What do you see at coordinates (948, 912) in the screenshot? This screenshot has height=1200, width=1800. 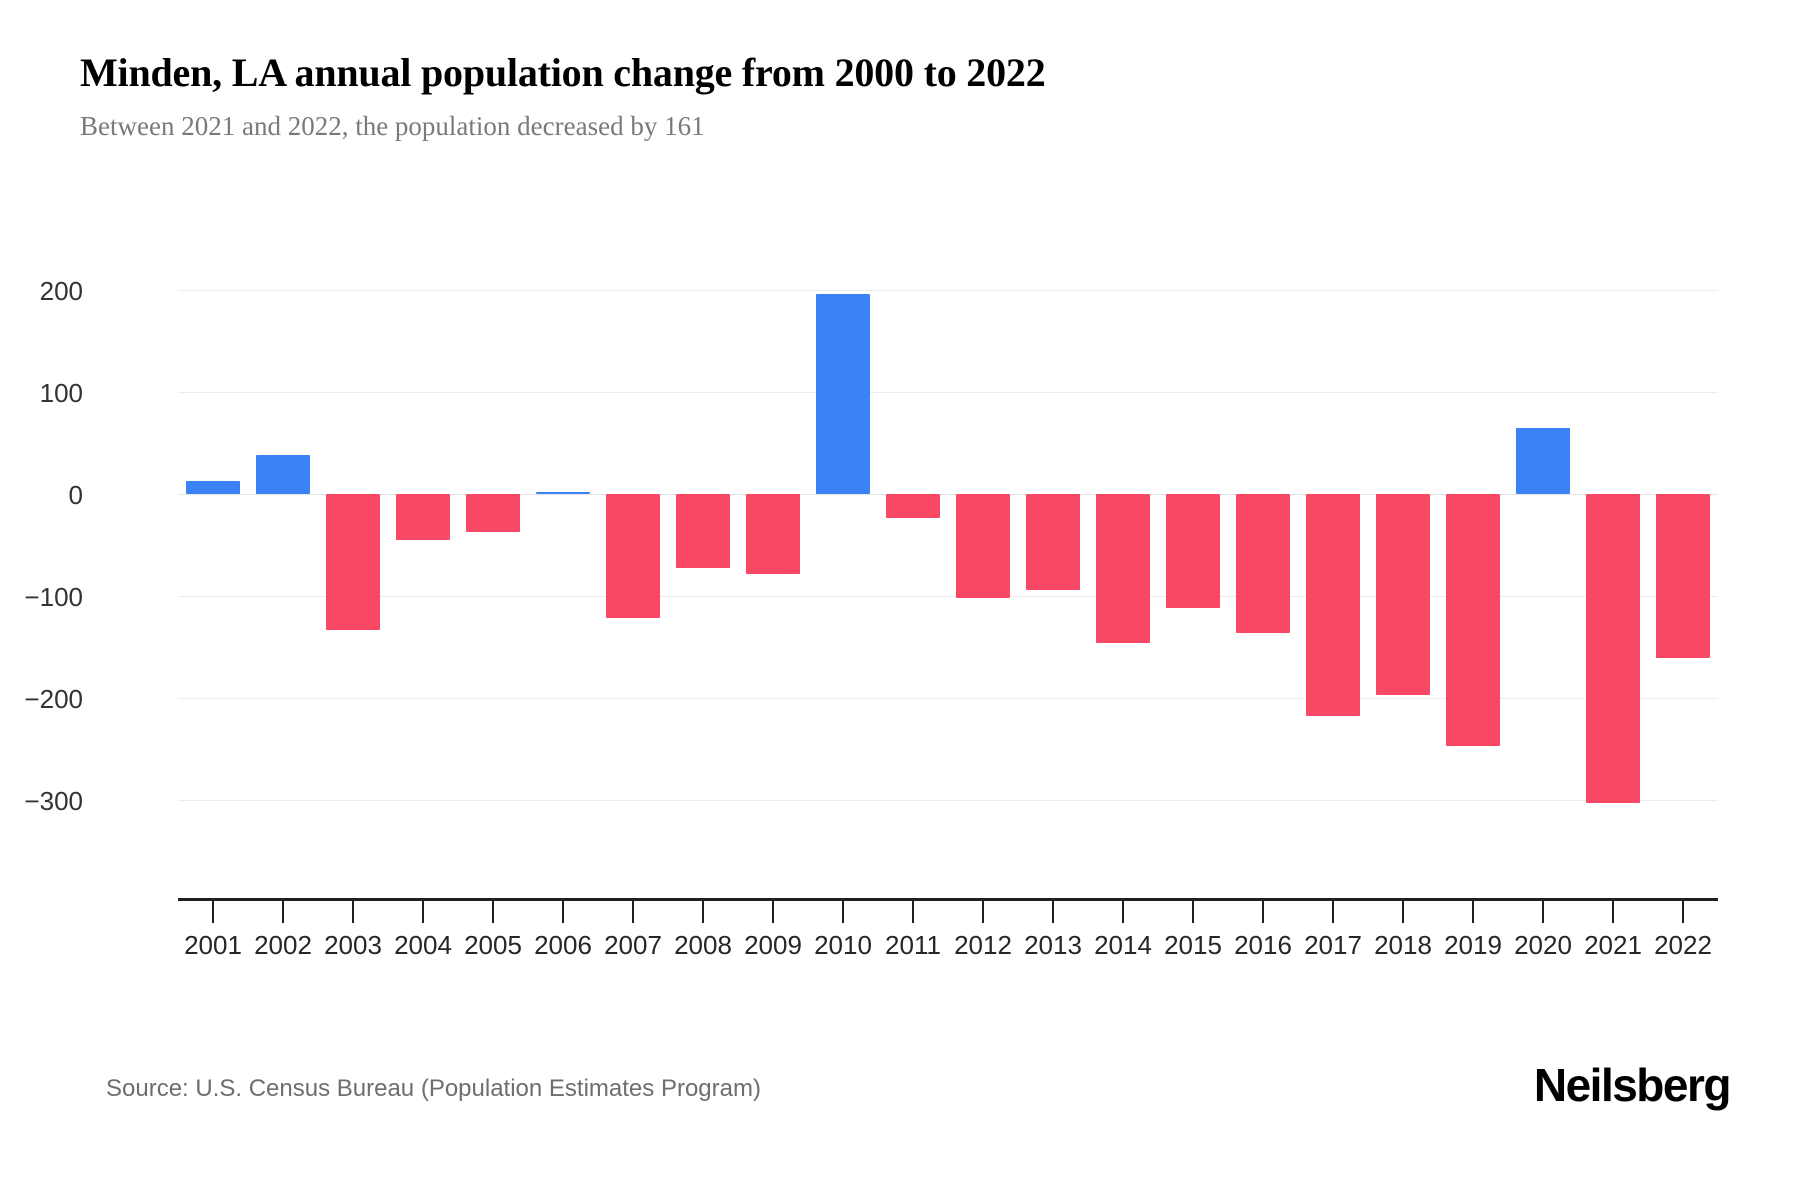 I see `x-axis-ticks` at bounding box center [948, 912].